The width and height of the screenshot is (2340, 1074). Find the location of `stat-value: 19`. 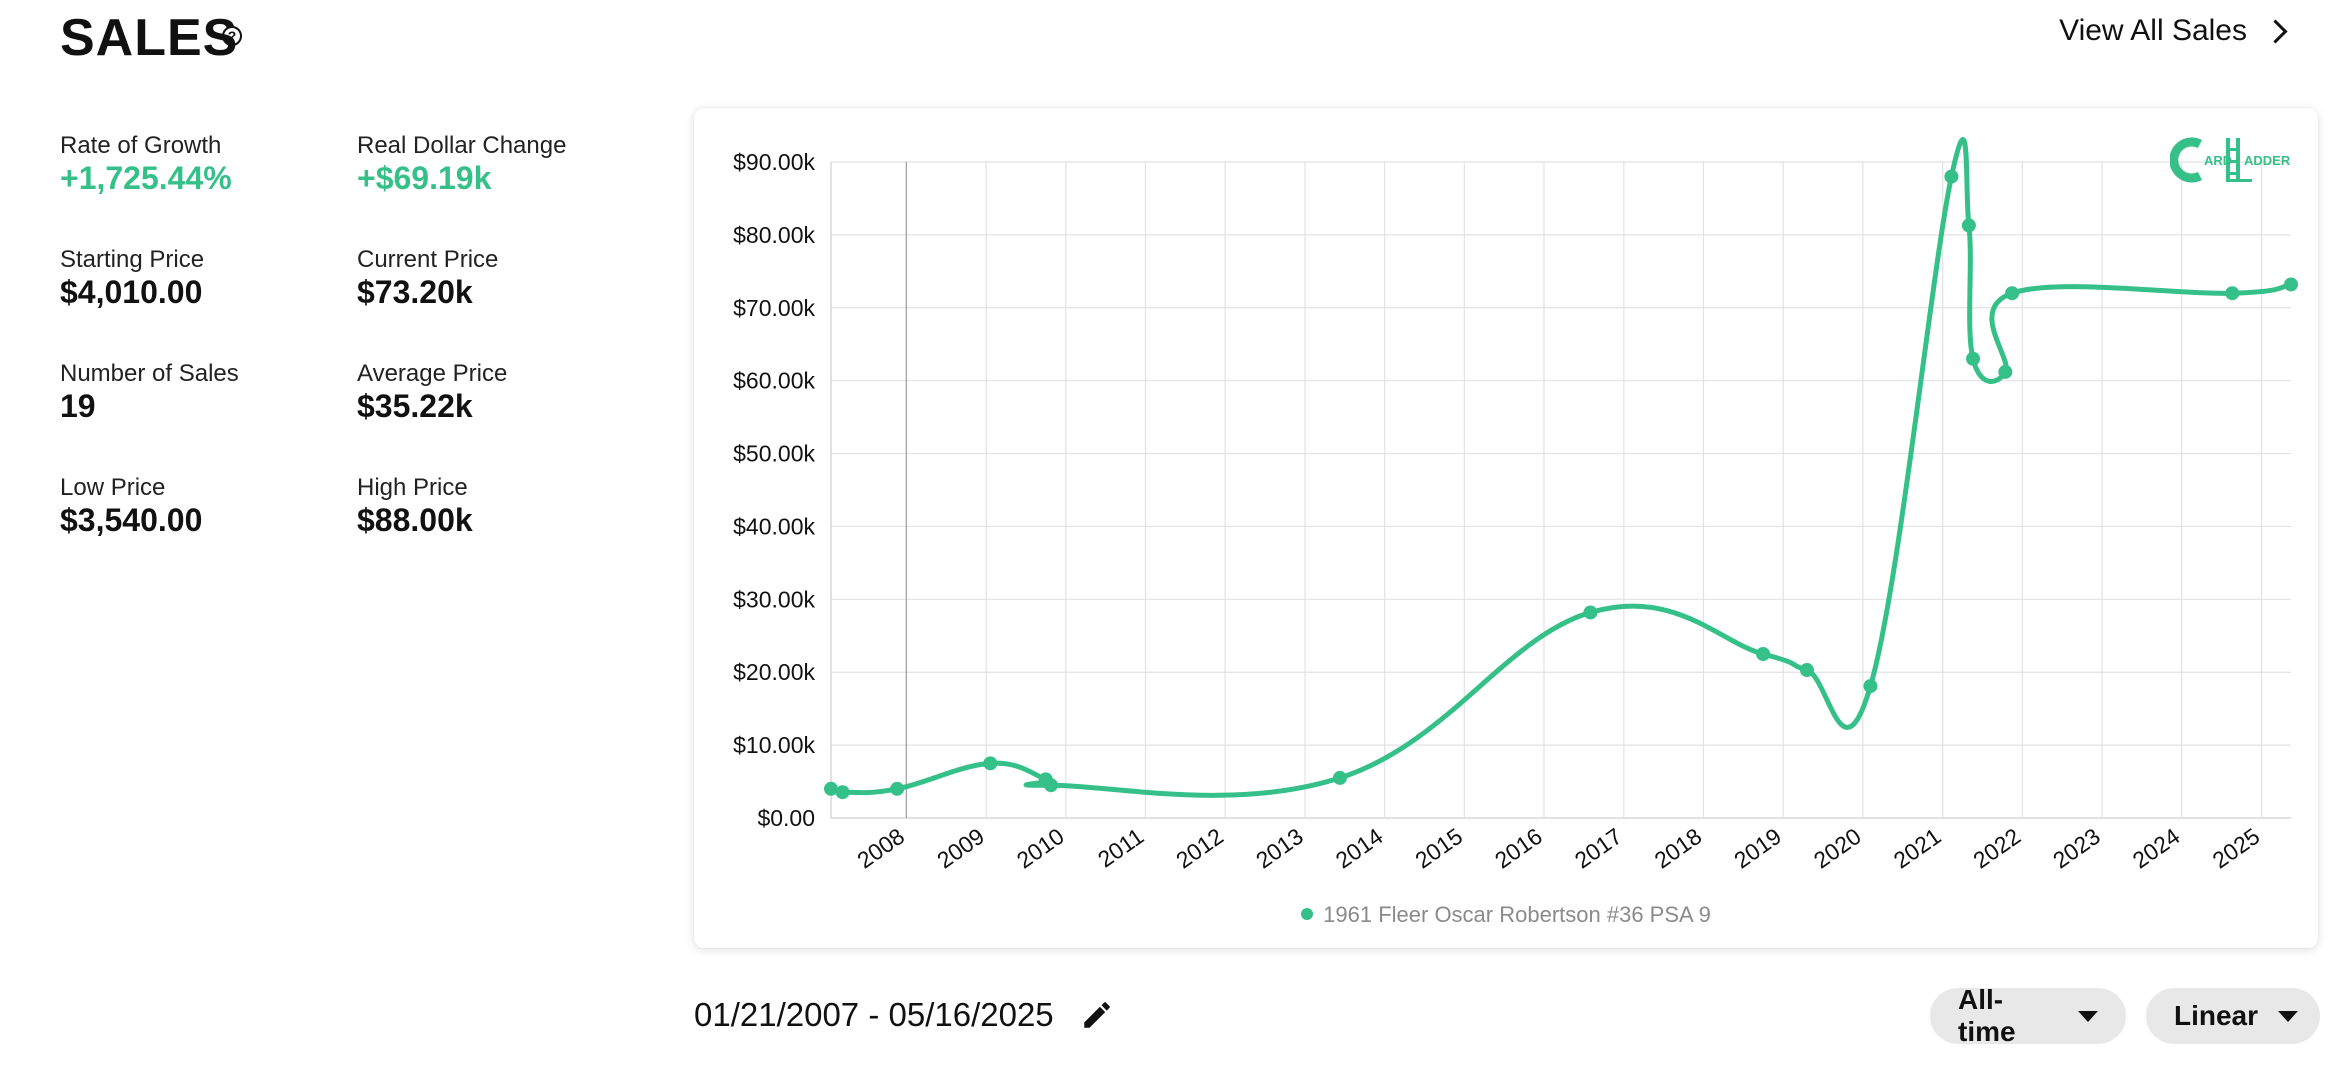

stat-value: 19 is located at coordinates (78, 406).